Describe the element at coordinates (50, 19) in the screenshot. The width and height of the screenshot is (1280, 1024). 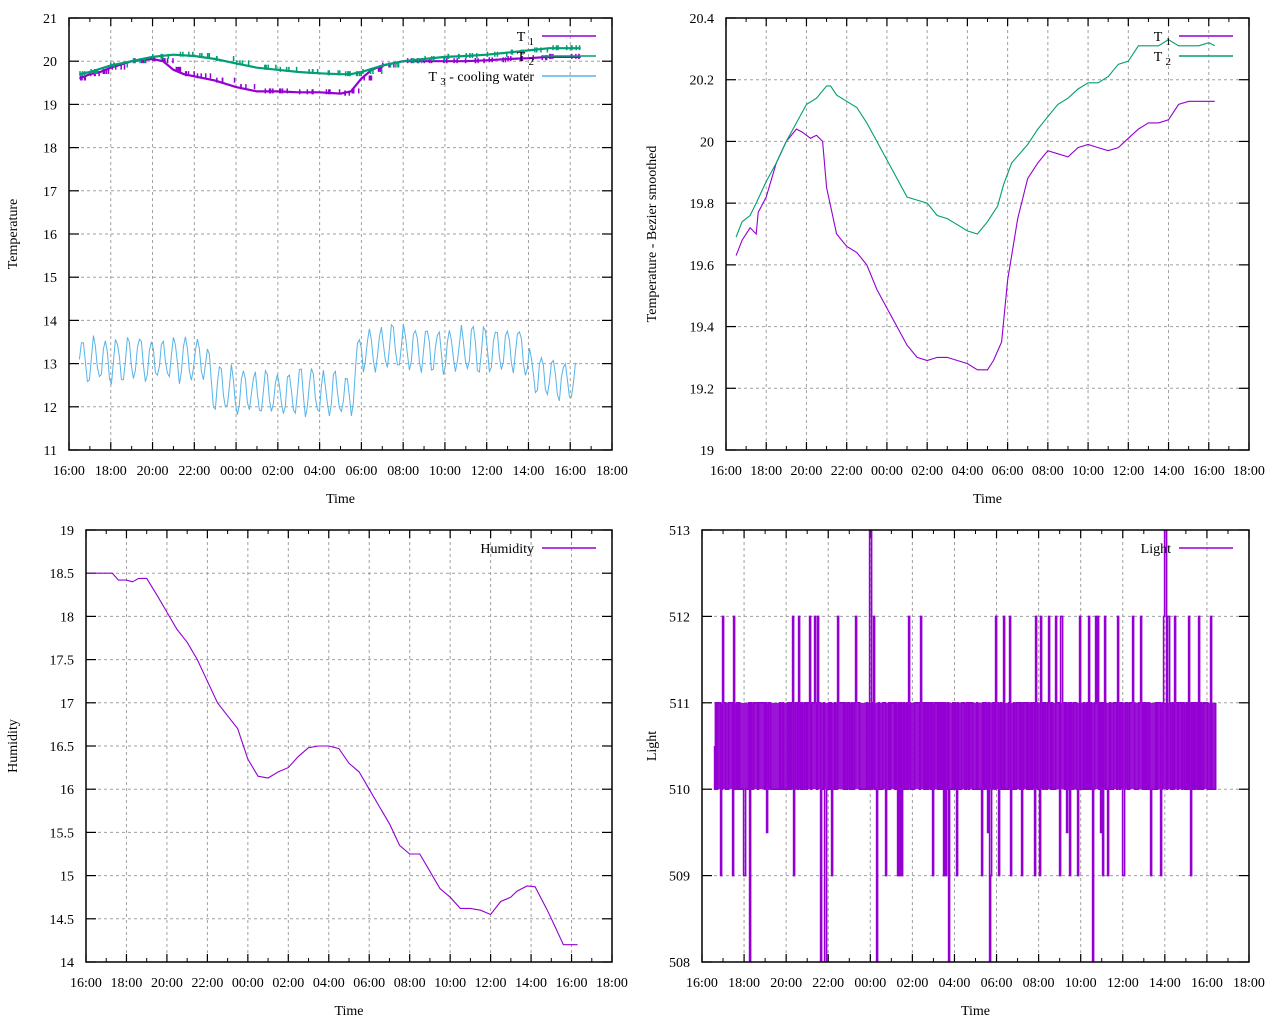
I see `y-tick-label: 21` at that location.